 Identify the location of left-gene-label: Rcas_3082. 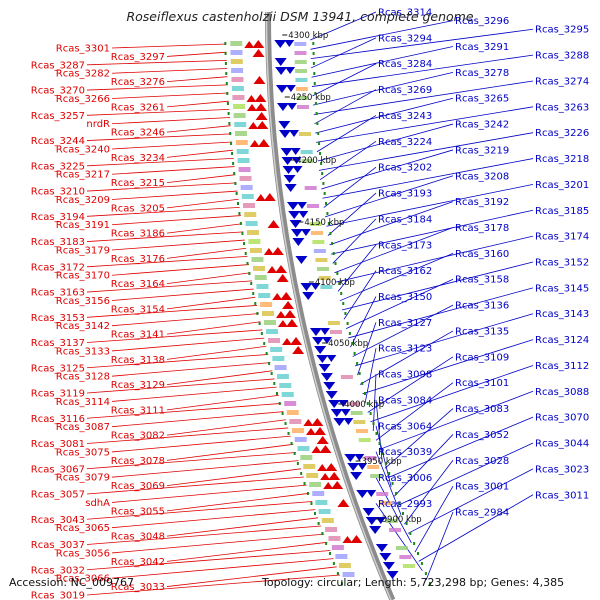
(138, 436).